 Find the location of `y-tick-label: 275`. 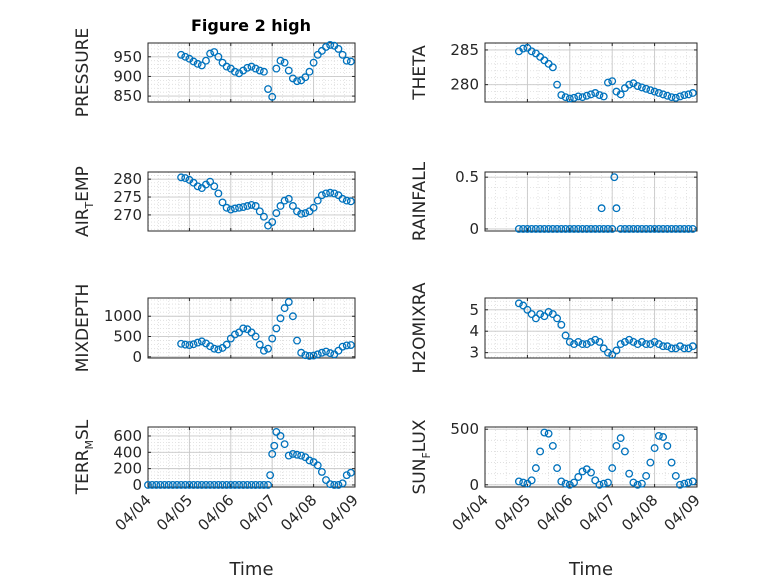

y-tick-label: 275 is located at coordinates (127, 197).